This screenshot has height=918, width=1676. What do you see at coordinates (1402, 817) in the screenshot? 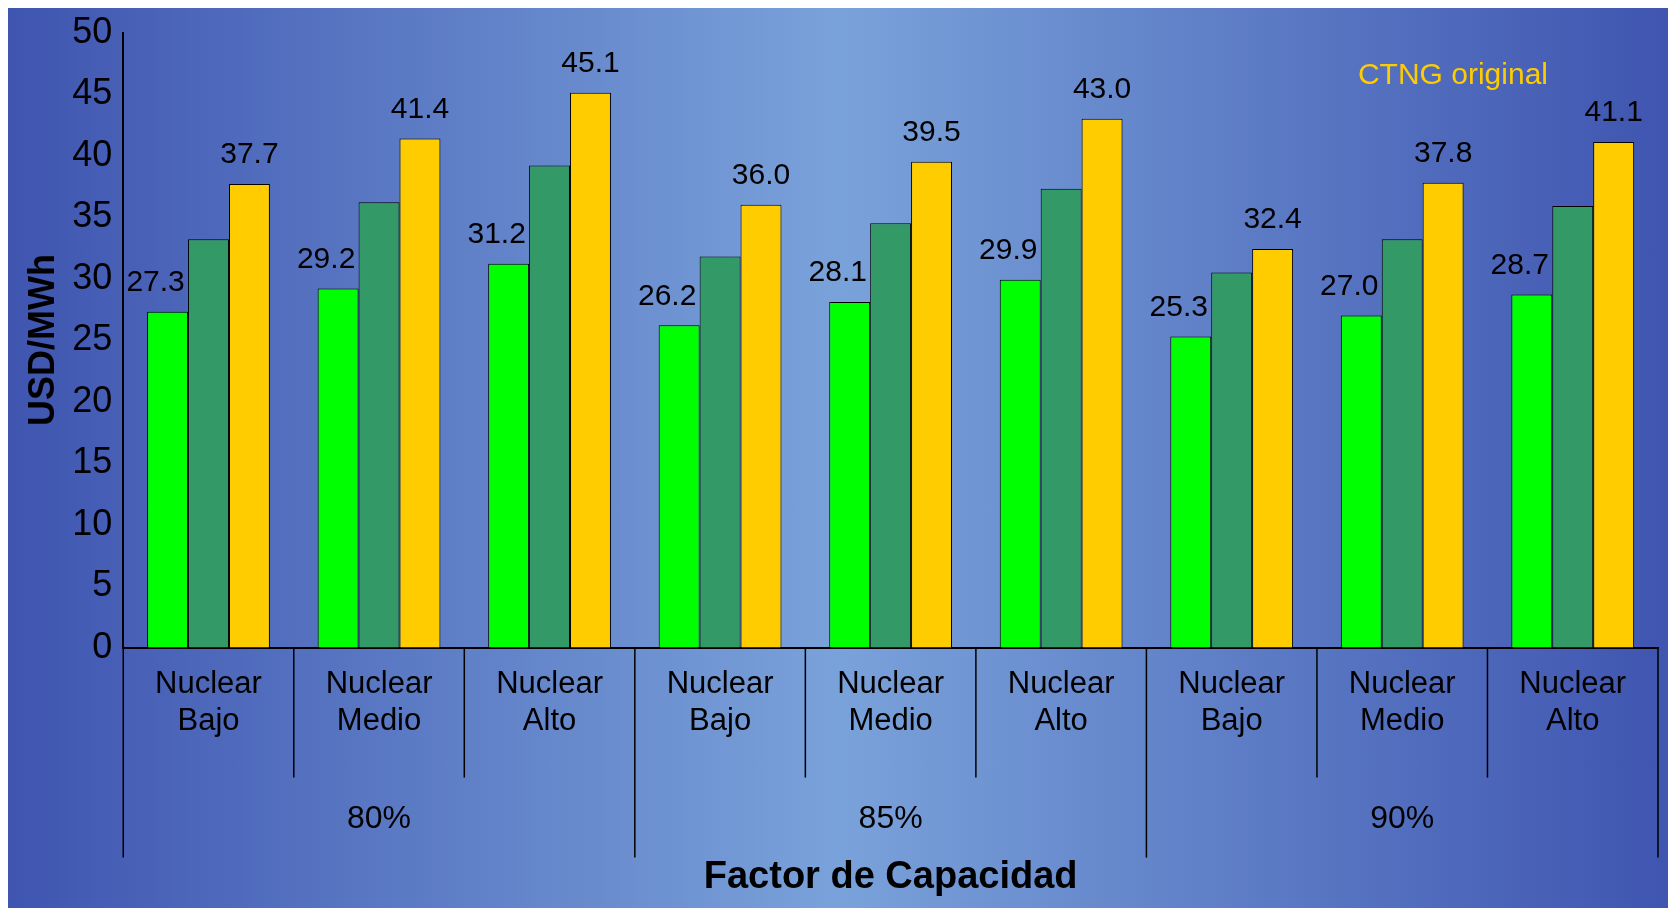
I see `text: 90%` at bounding box center [1402, 817].